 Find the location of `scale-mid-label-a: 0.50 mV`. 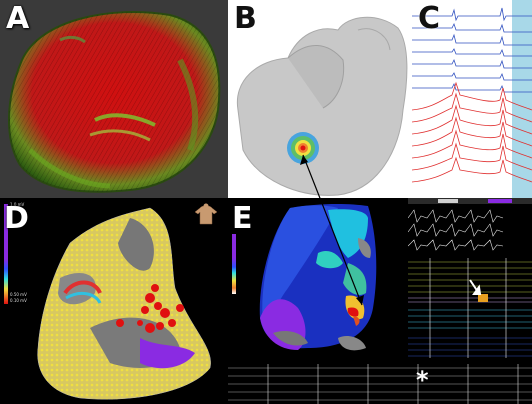

scale-mid-label-a: 0.50 mV is located at coordinates (18, 294).